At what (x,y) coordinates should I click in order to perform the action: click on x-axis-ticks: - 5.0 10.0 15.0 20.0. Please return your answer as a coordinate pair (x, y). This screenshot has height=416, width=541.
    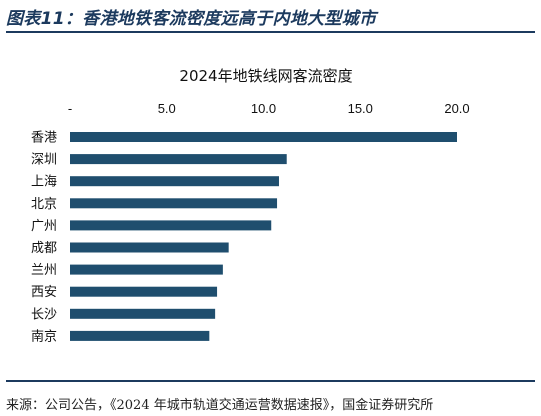
    Looking at the image, I should click on (269, 108).